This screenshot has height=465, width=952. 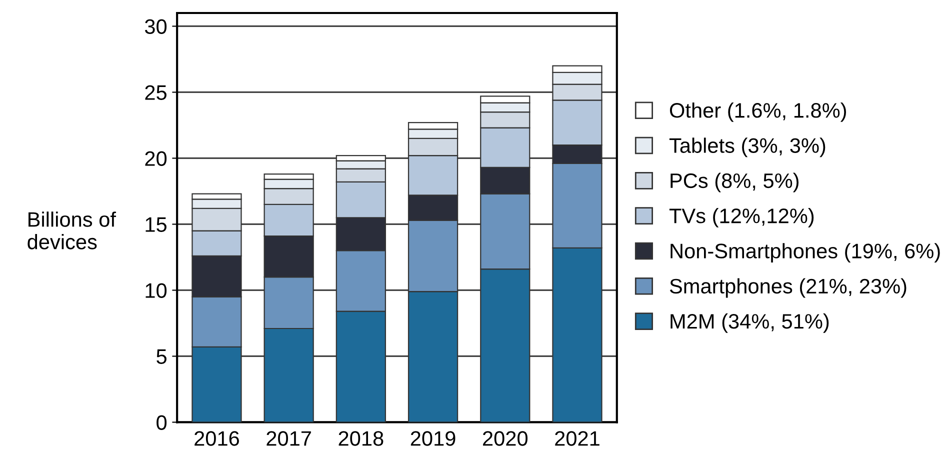 What do you see at coordinates (155, 26) in the screenshot?
I see `y-tick-label: 30` at bounding box center [155, 26].